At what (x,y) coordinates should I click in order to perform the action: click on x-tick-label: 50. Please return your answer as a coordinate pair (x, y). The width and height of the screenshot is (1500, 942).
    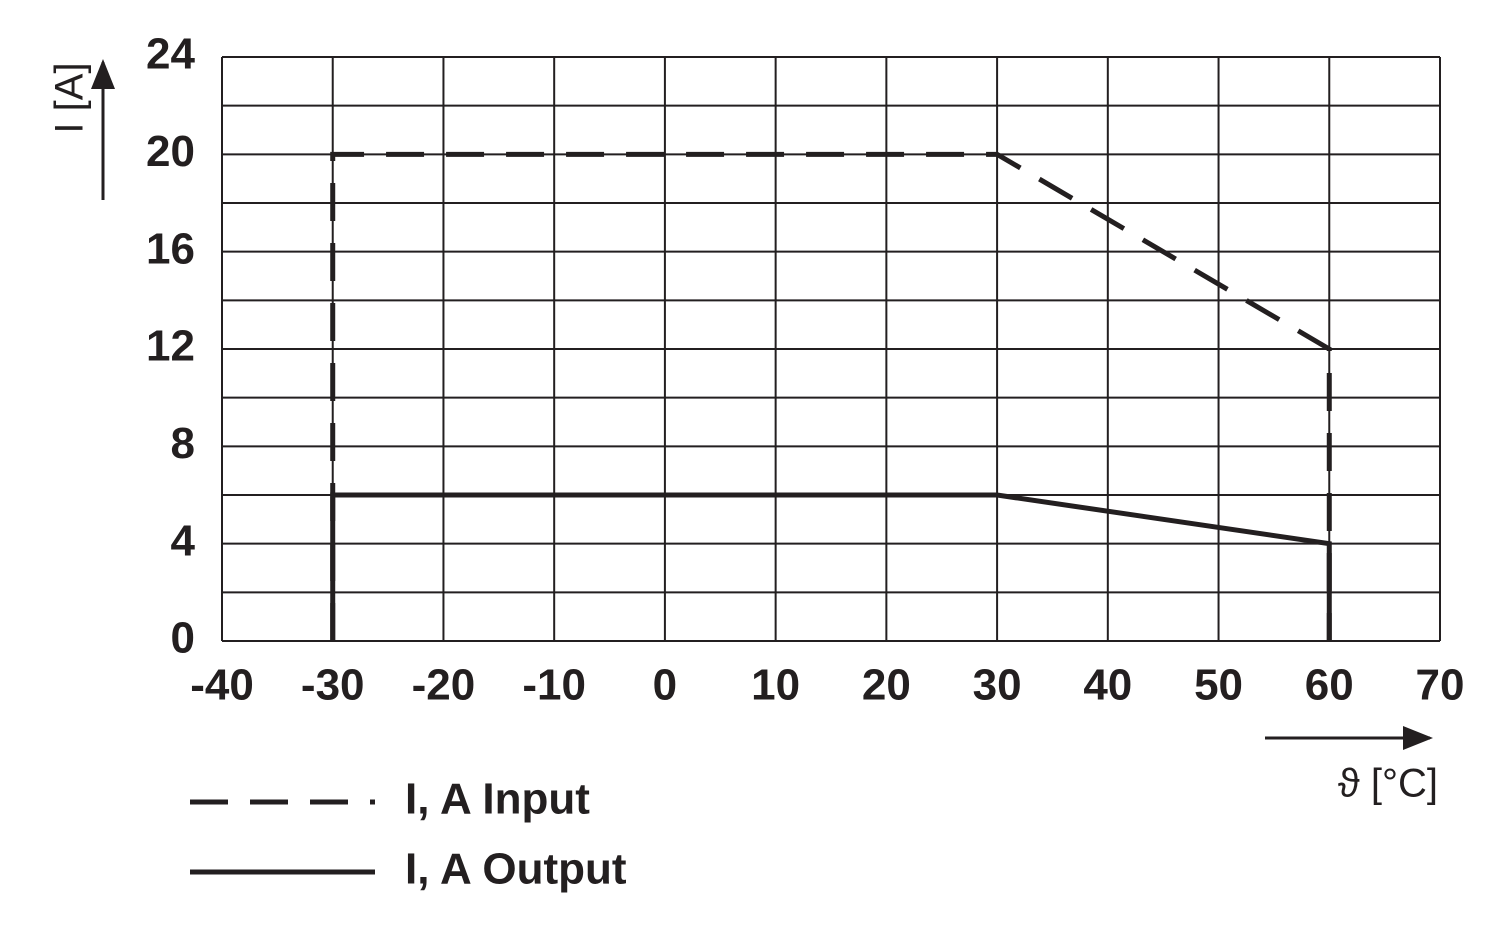
    Looking at the image, I should click on (1218, 685).